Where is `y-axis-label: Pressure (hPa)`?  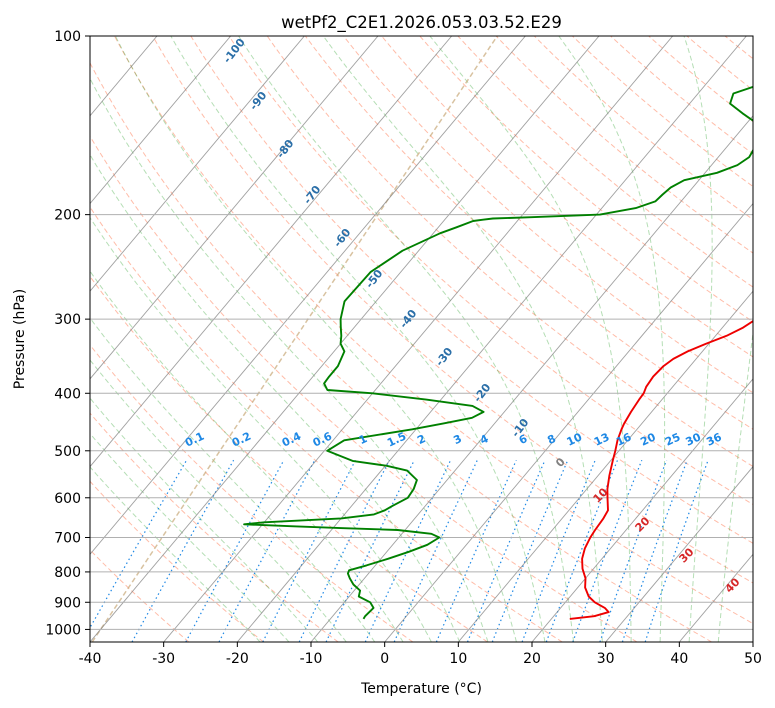
y-axis-label: Pressure (hPa) is located at coordinates (20, 339).